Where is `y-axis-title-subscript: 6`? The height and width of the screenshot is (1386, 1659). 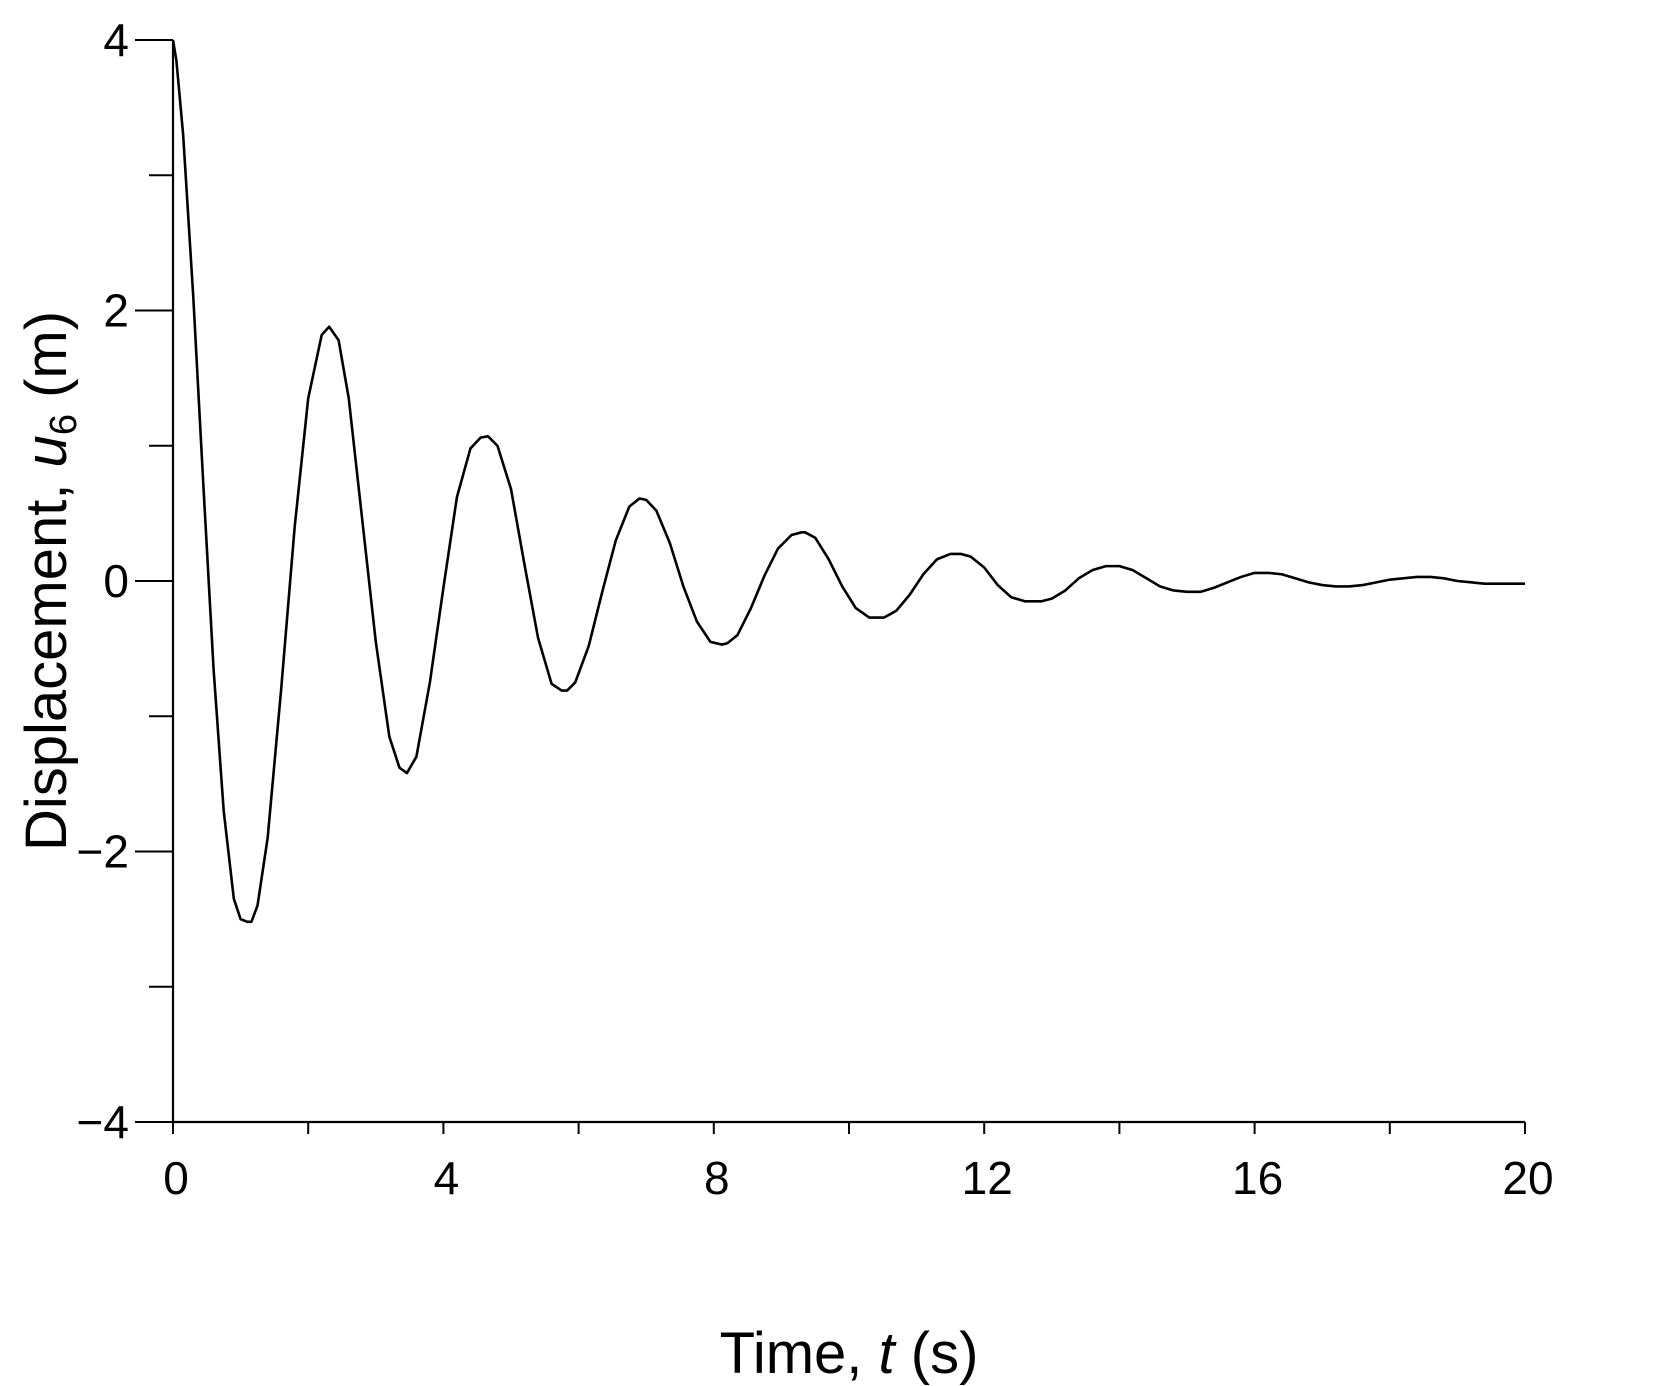 y-axis-title-subscript: 6 is located at coordinates (64, 424).